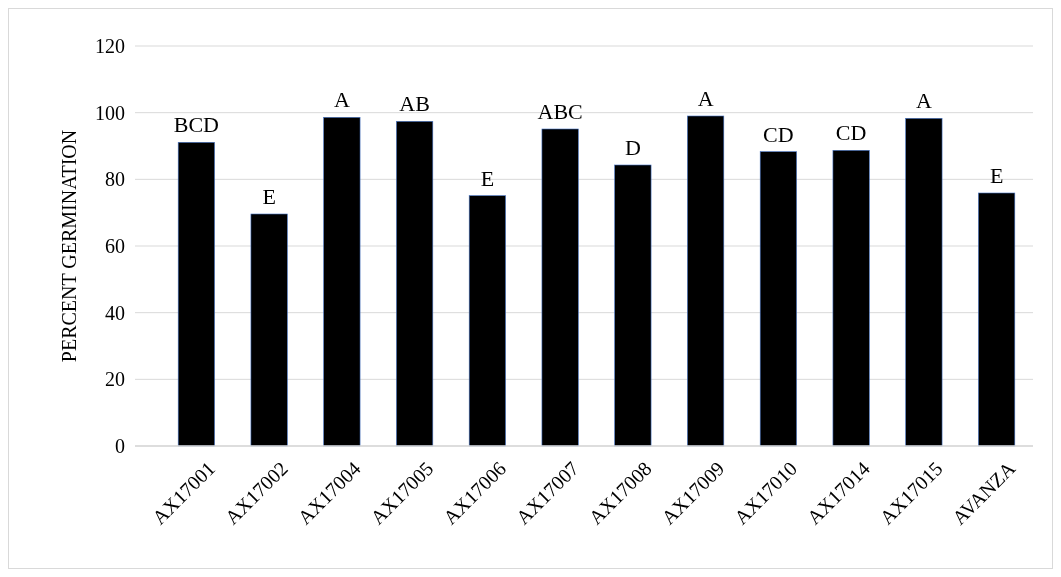  What do you see at coordinates (196, 125) in the screenshot?
I see `annotation: BCD` at bounding box center [196, 125].